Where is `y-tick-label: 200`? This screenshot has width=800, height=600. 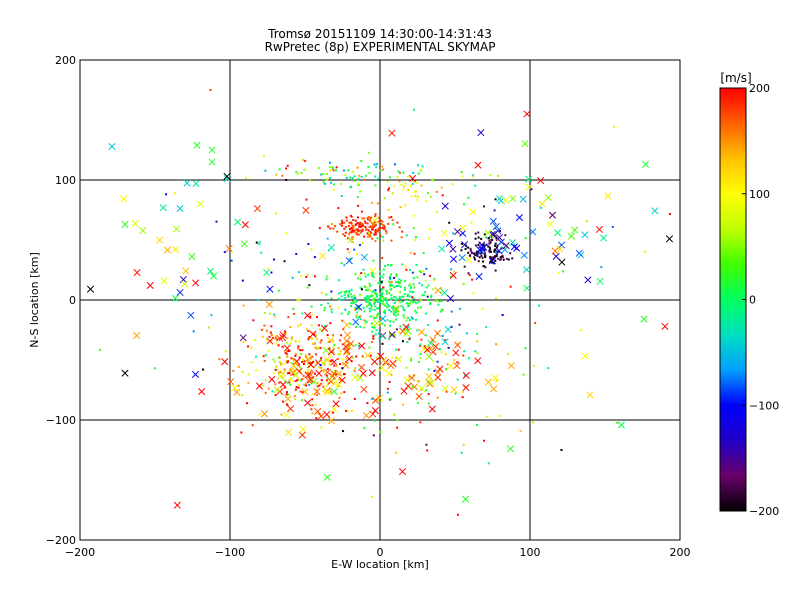 y-tick-label: 200 is located at coordinates (65, 60).